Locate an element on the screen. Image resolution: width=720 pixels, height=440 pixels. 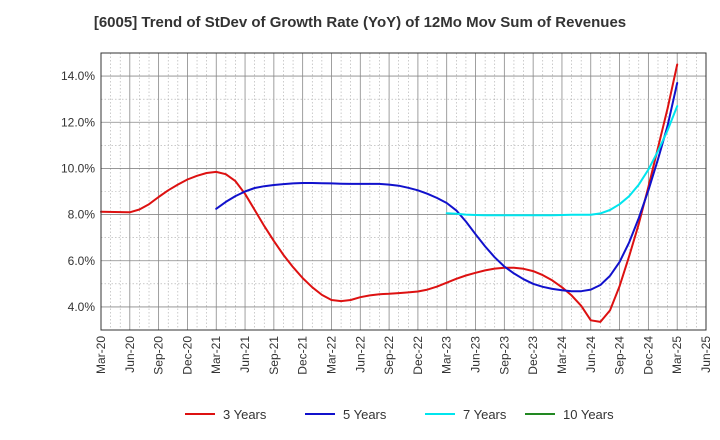
x-tick-label: Mar-21 is located at coordinates (216, 355).